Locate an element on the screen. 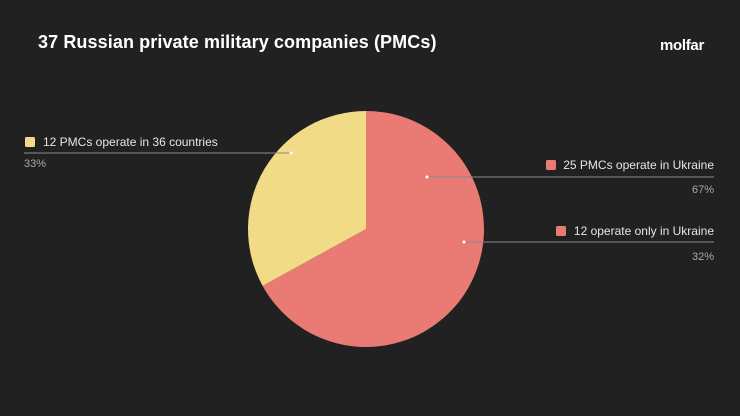  callout-yellow: 12 PMCs operate in 36 countries 33% is located at coordinates (158, 152).